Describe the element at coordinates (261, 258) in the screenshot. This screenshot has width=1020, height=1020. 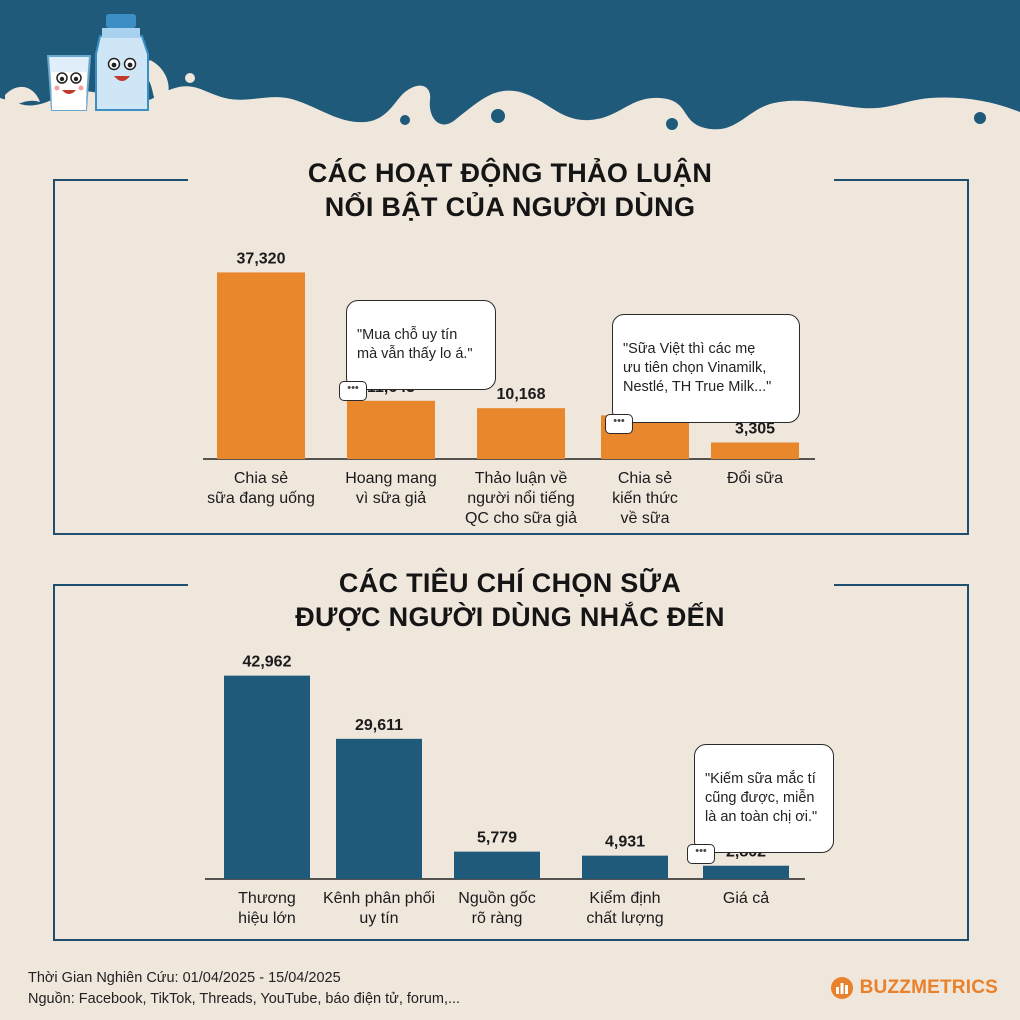
I see `data-label: 37,320` at that location.